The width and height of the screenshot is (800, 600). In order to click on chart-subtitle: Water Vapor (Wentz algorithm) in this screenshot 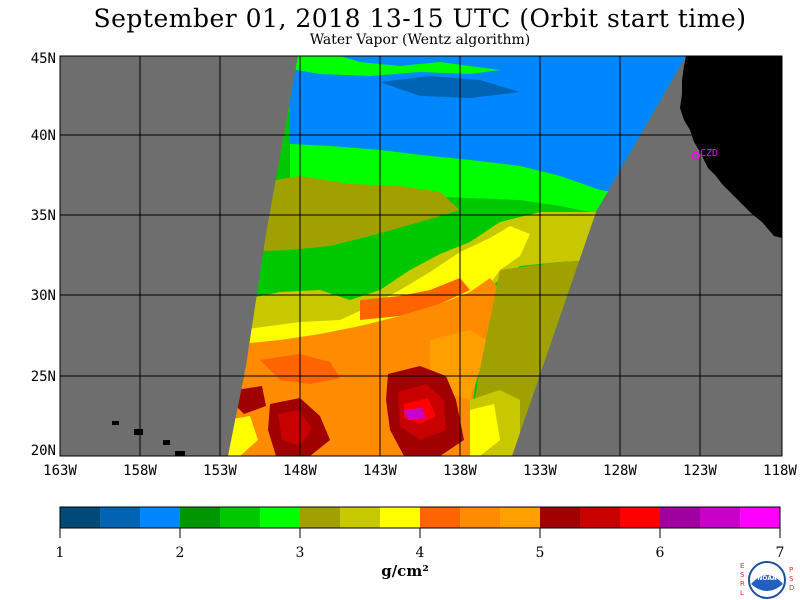, I will do `click(420, 40)`.